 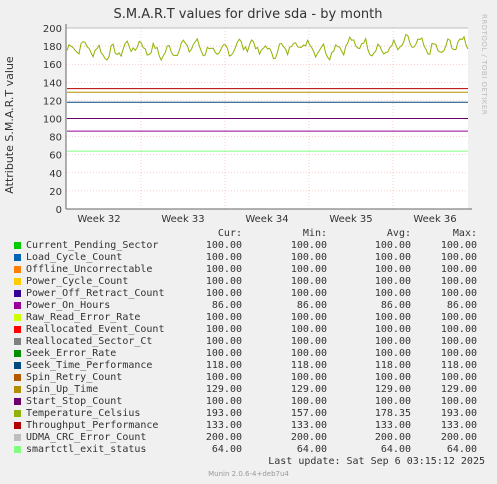 What do you see at coordinates (308, 425) in the screenshot?
I see `legend-min: 133.00` at bounding box center [308, 425].